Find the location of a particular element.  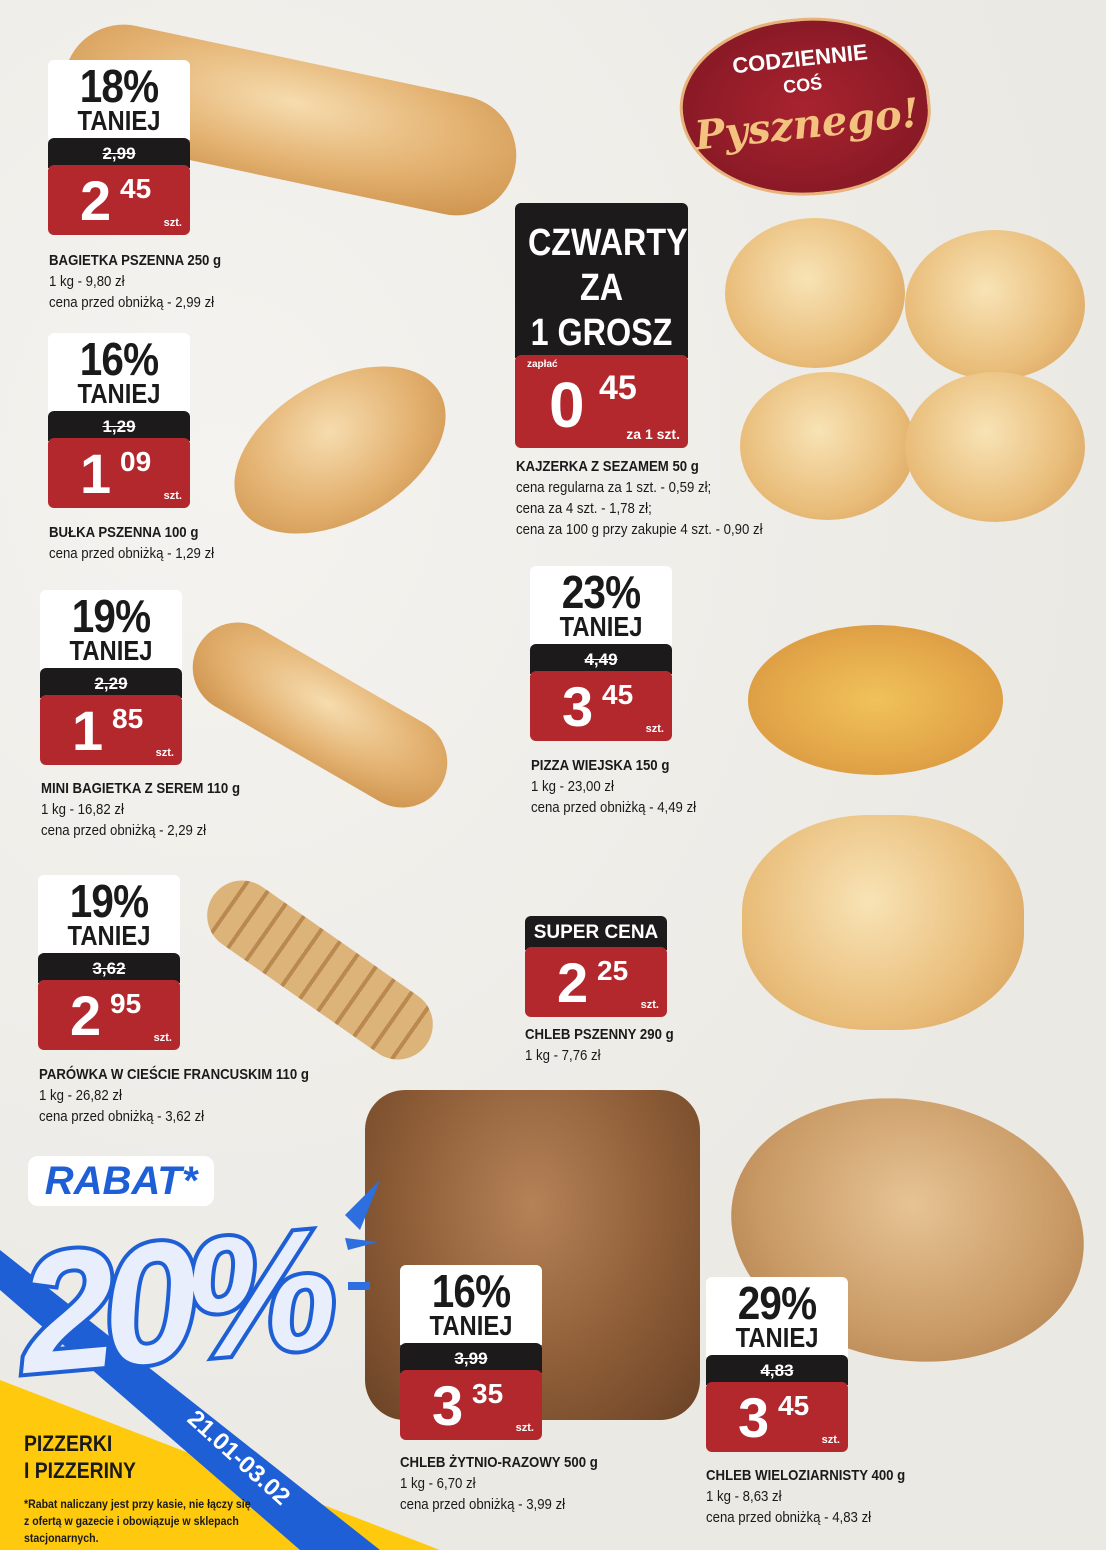

pay-label: zapłać is located at coordinates (542, 364).